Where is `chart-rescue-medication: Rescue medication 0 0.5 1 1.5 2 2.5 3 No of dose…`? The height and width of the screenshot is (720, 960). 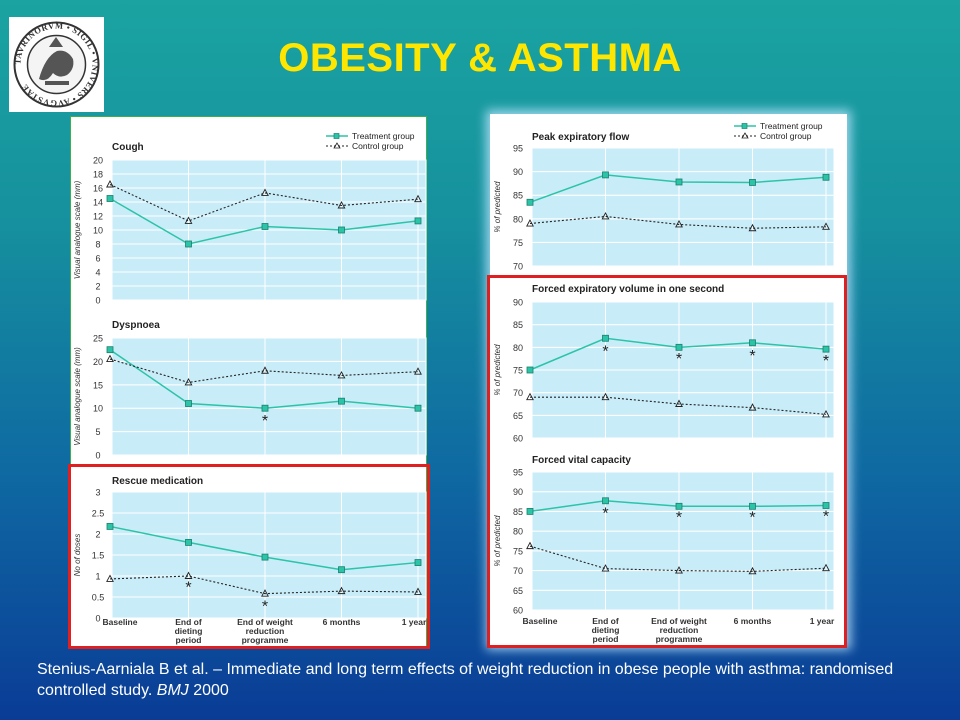 chart-rescue-medication: Rescue medication 0 0.5 1 1.5 2 2.5 3 No of dose… is located at coordinates (250, 550).